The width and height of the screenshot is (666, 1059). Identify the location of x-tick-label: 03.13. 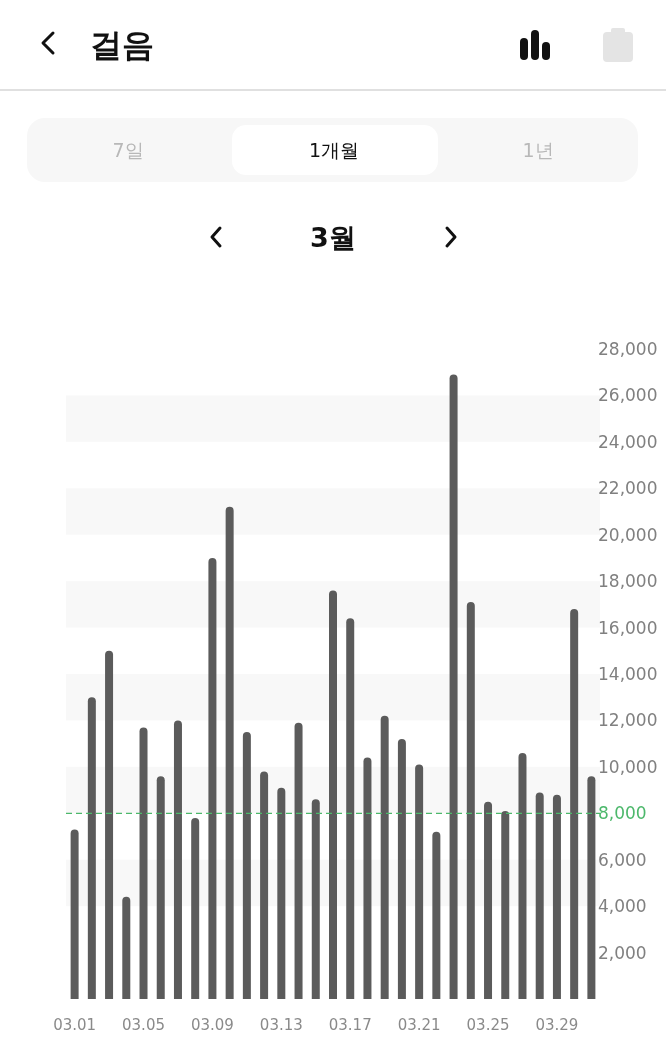
(281, 1025).